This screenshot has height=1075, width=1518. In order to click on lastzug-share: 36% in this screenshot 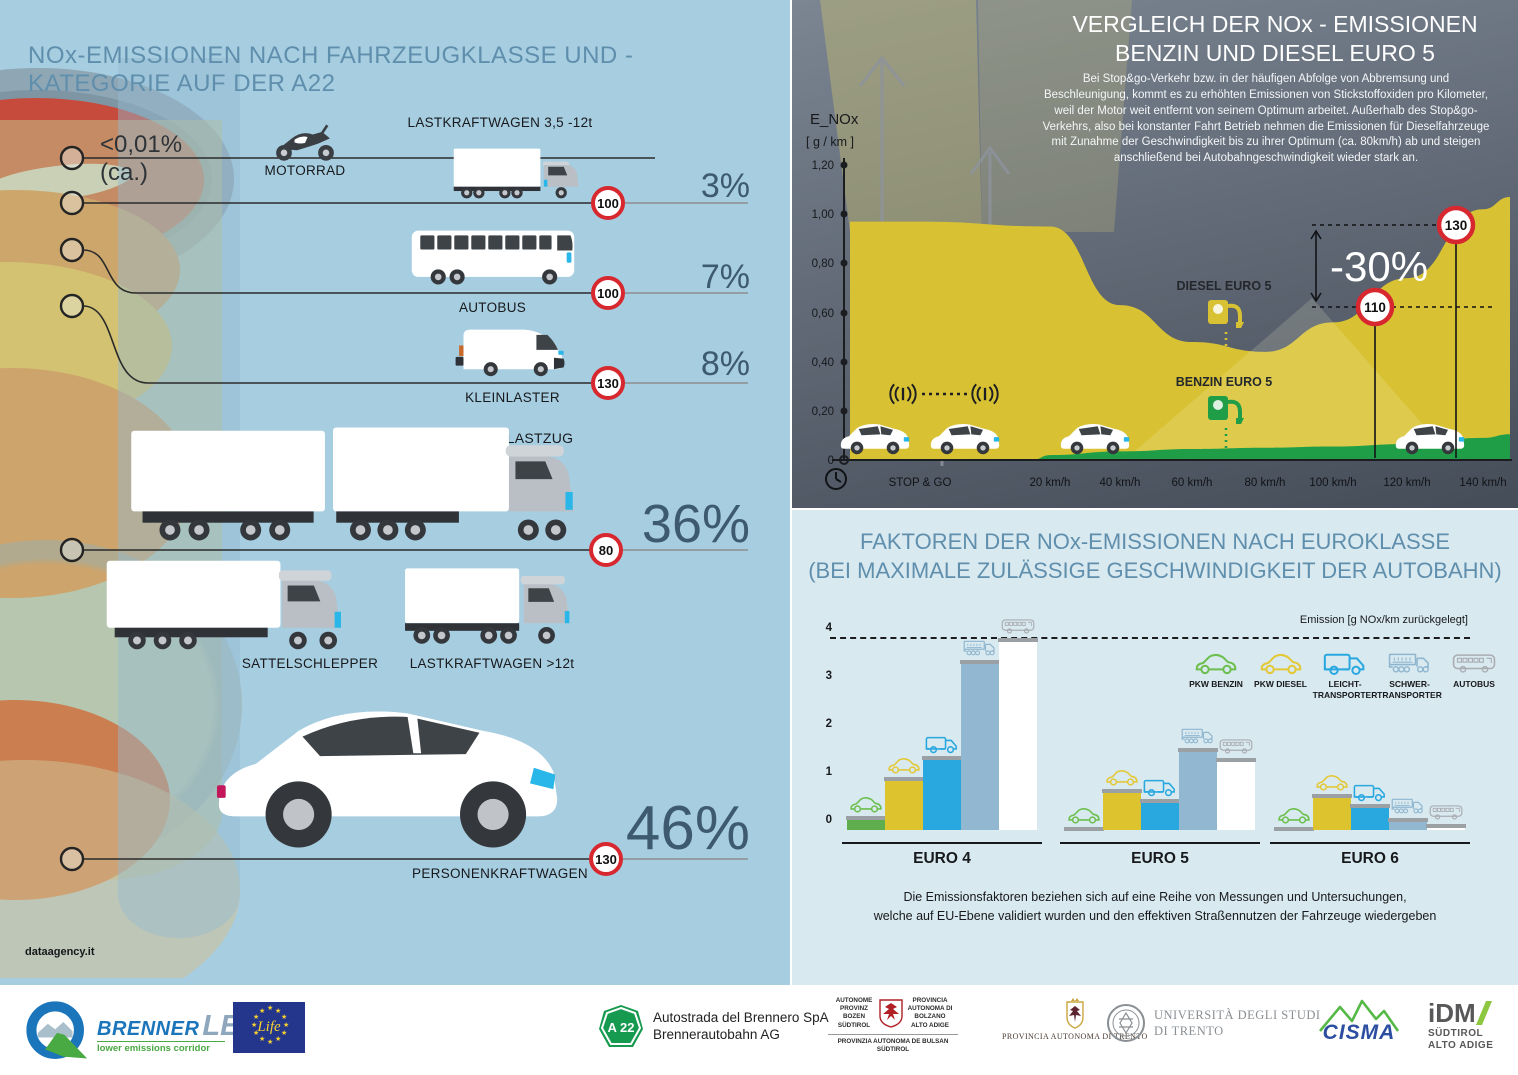, I will do `click(695, 524)`.